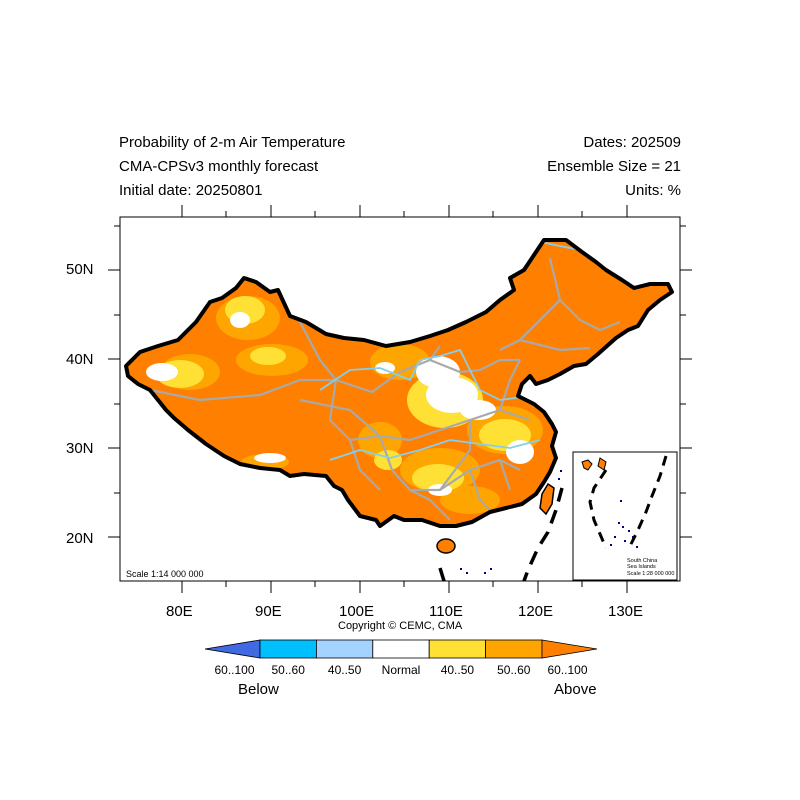  What do you see at coordinates (219, 166) in the screenshot?
I see `title-line-2: CMA-CPSv3 monthly forecast` at bounding box center [219, 166].